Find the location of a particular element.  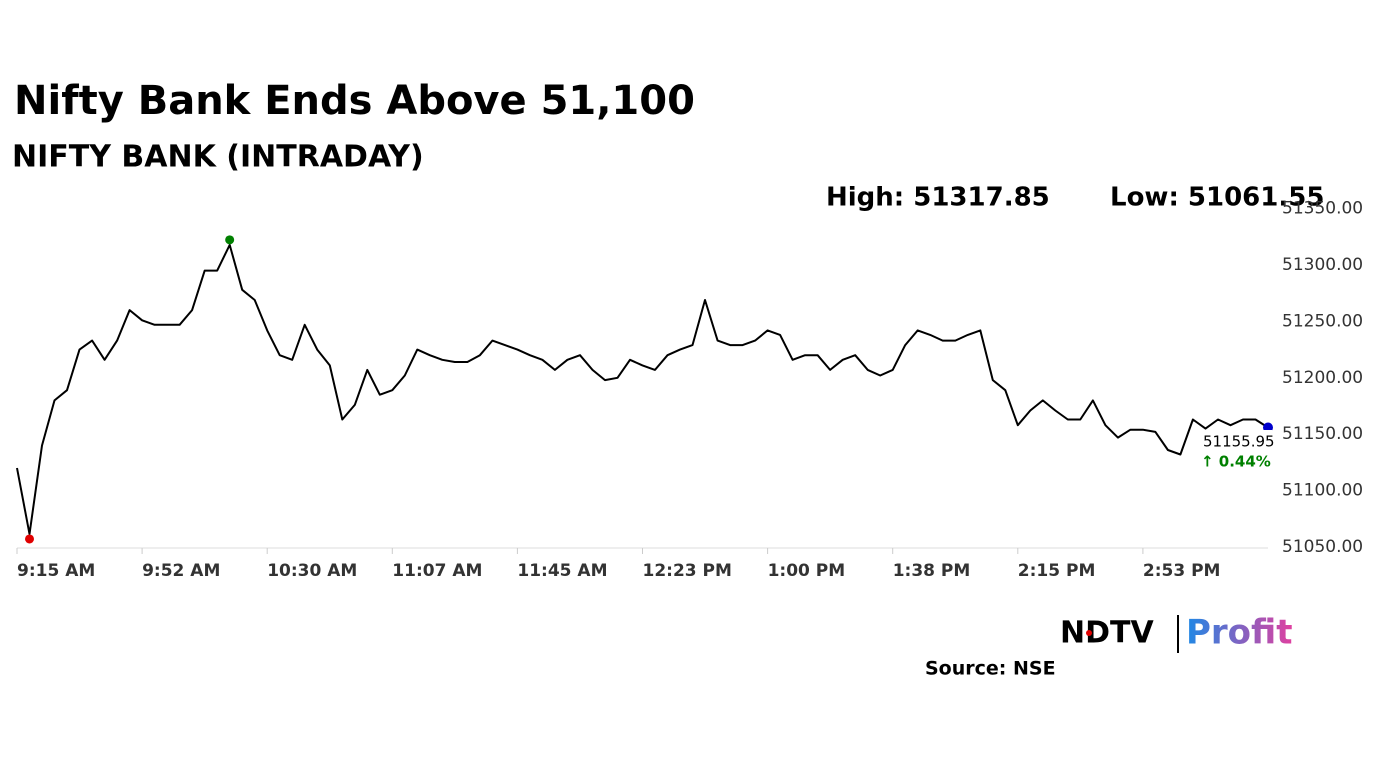

chart-title: Nifty Bank Ends Above 51,100 is located at coordinates (354, 101).